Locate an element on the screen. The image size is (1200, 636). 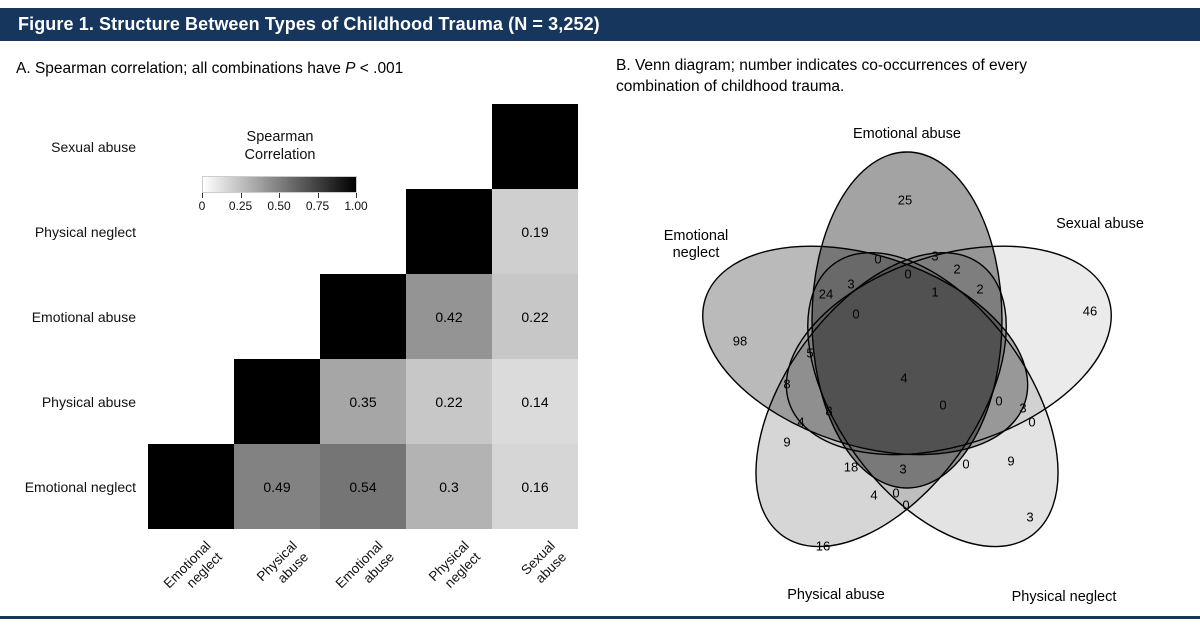
heatmap-cell: 0.14 is located at coordinates (535, 401).